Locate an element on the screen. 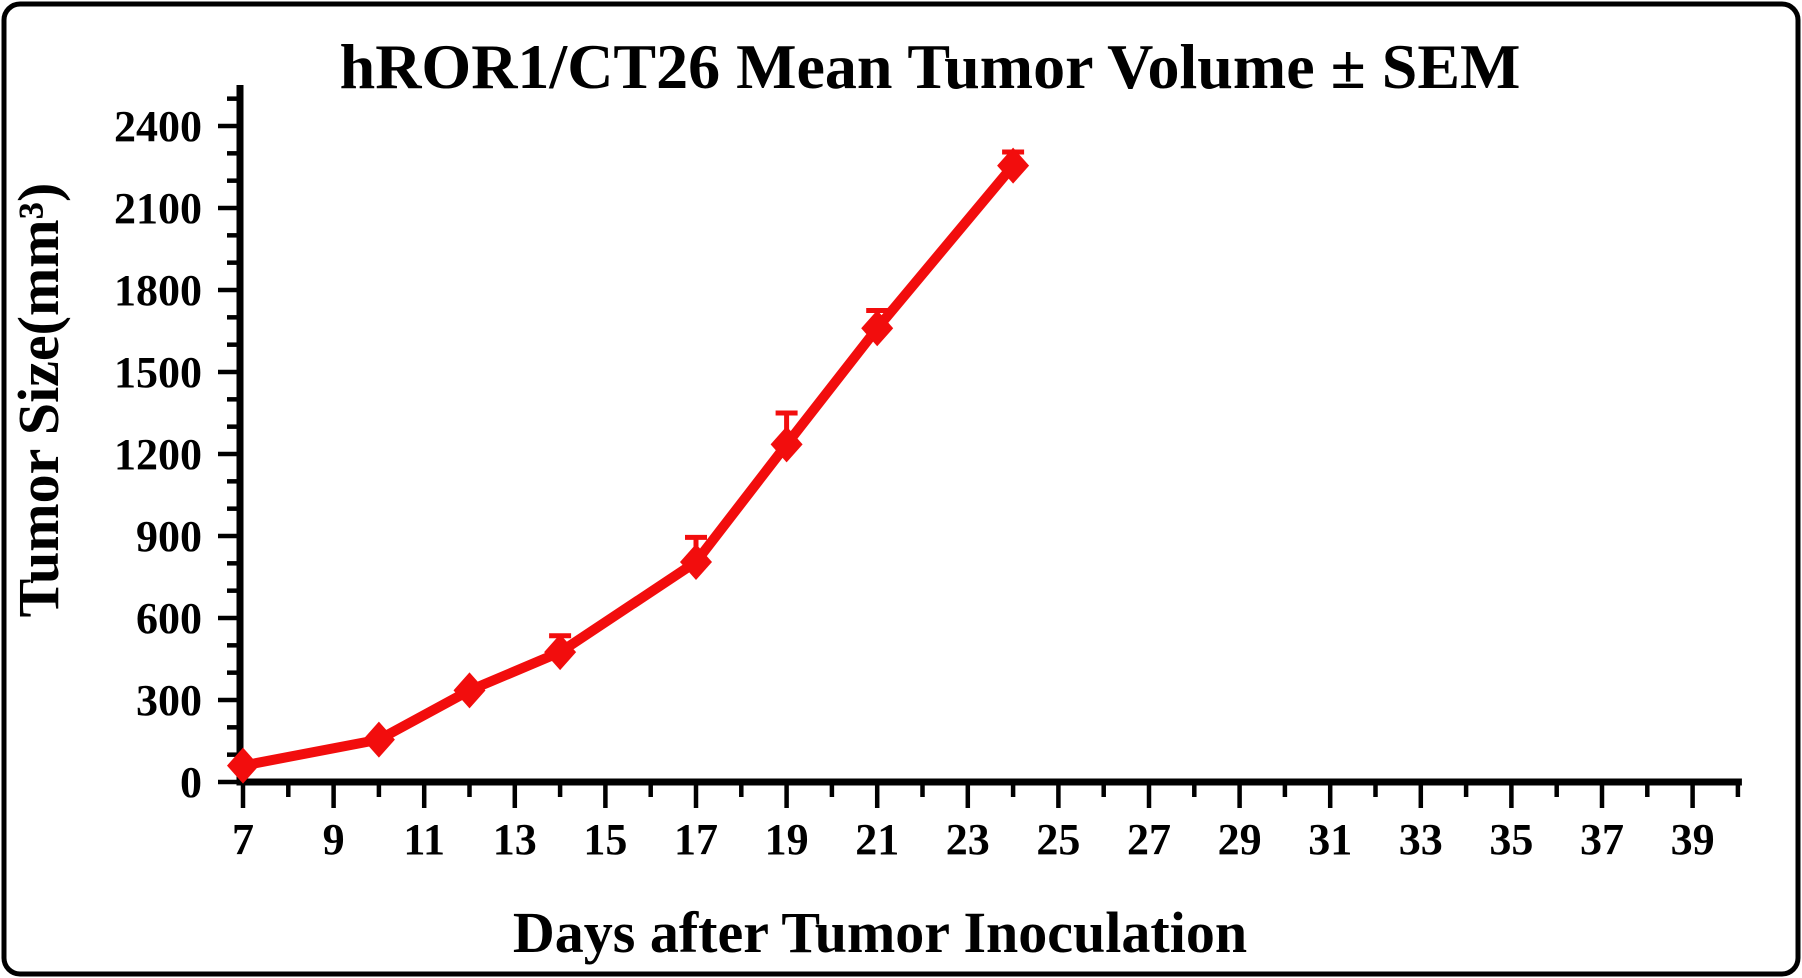  x-tick-label: 21 is located at coordinates (877, 839).